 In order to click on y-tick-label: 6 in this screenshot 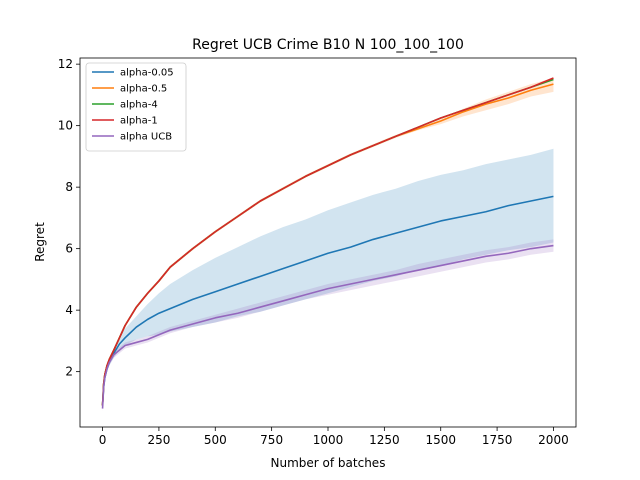, I will do `click(69, 249)`.